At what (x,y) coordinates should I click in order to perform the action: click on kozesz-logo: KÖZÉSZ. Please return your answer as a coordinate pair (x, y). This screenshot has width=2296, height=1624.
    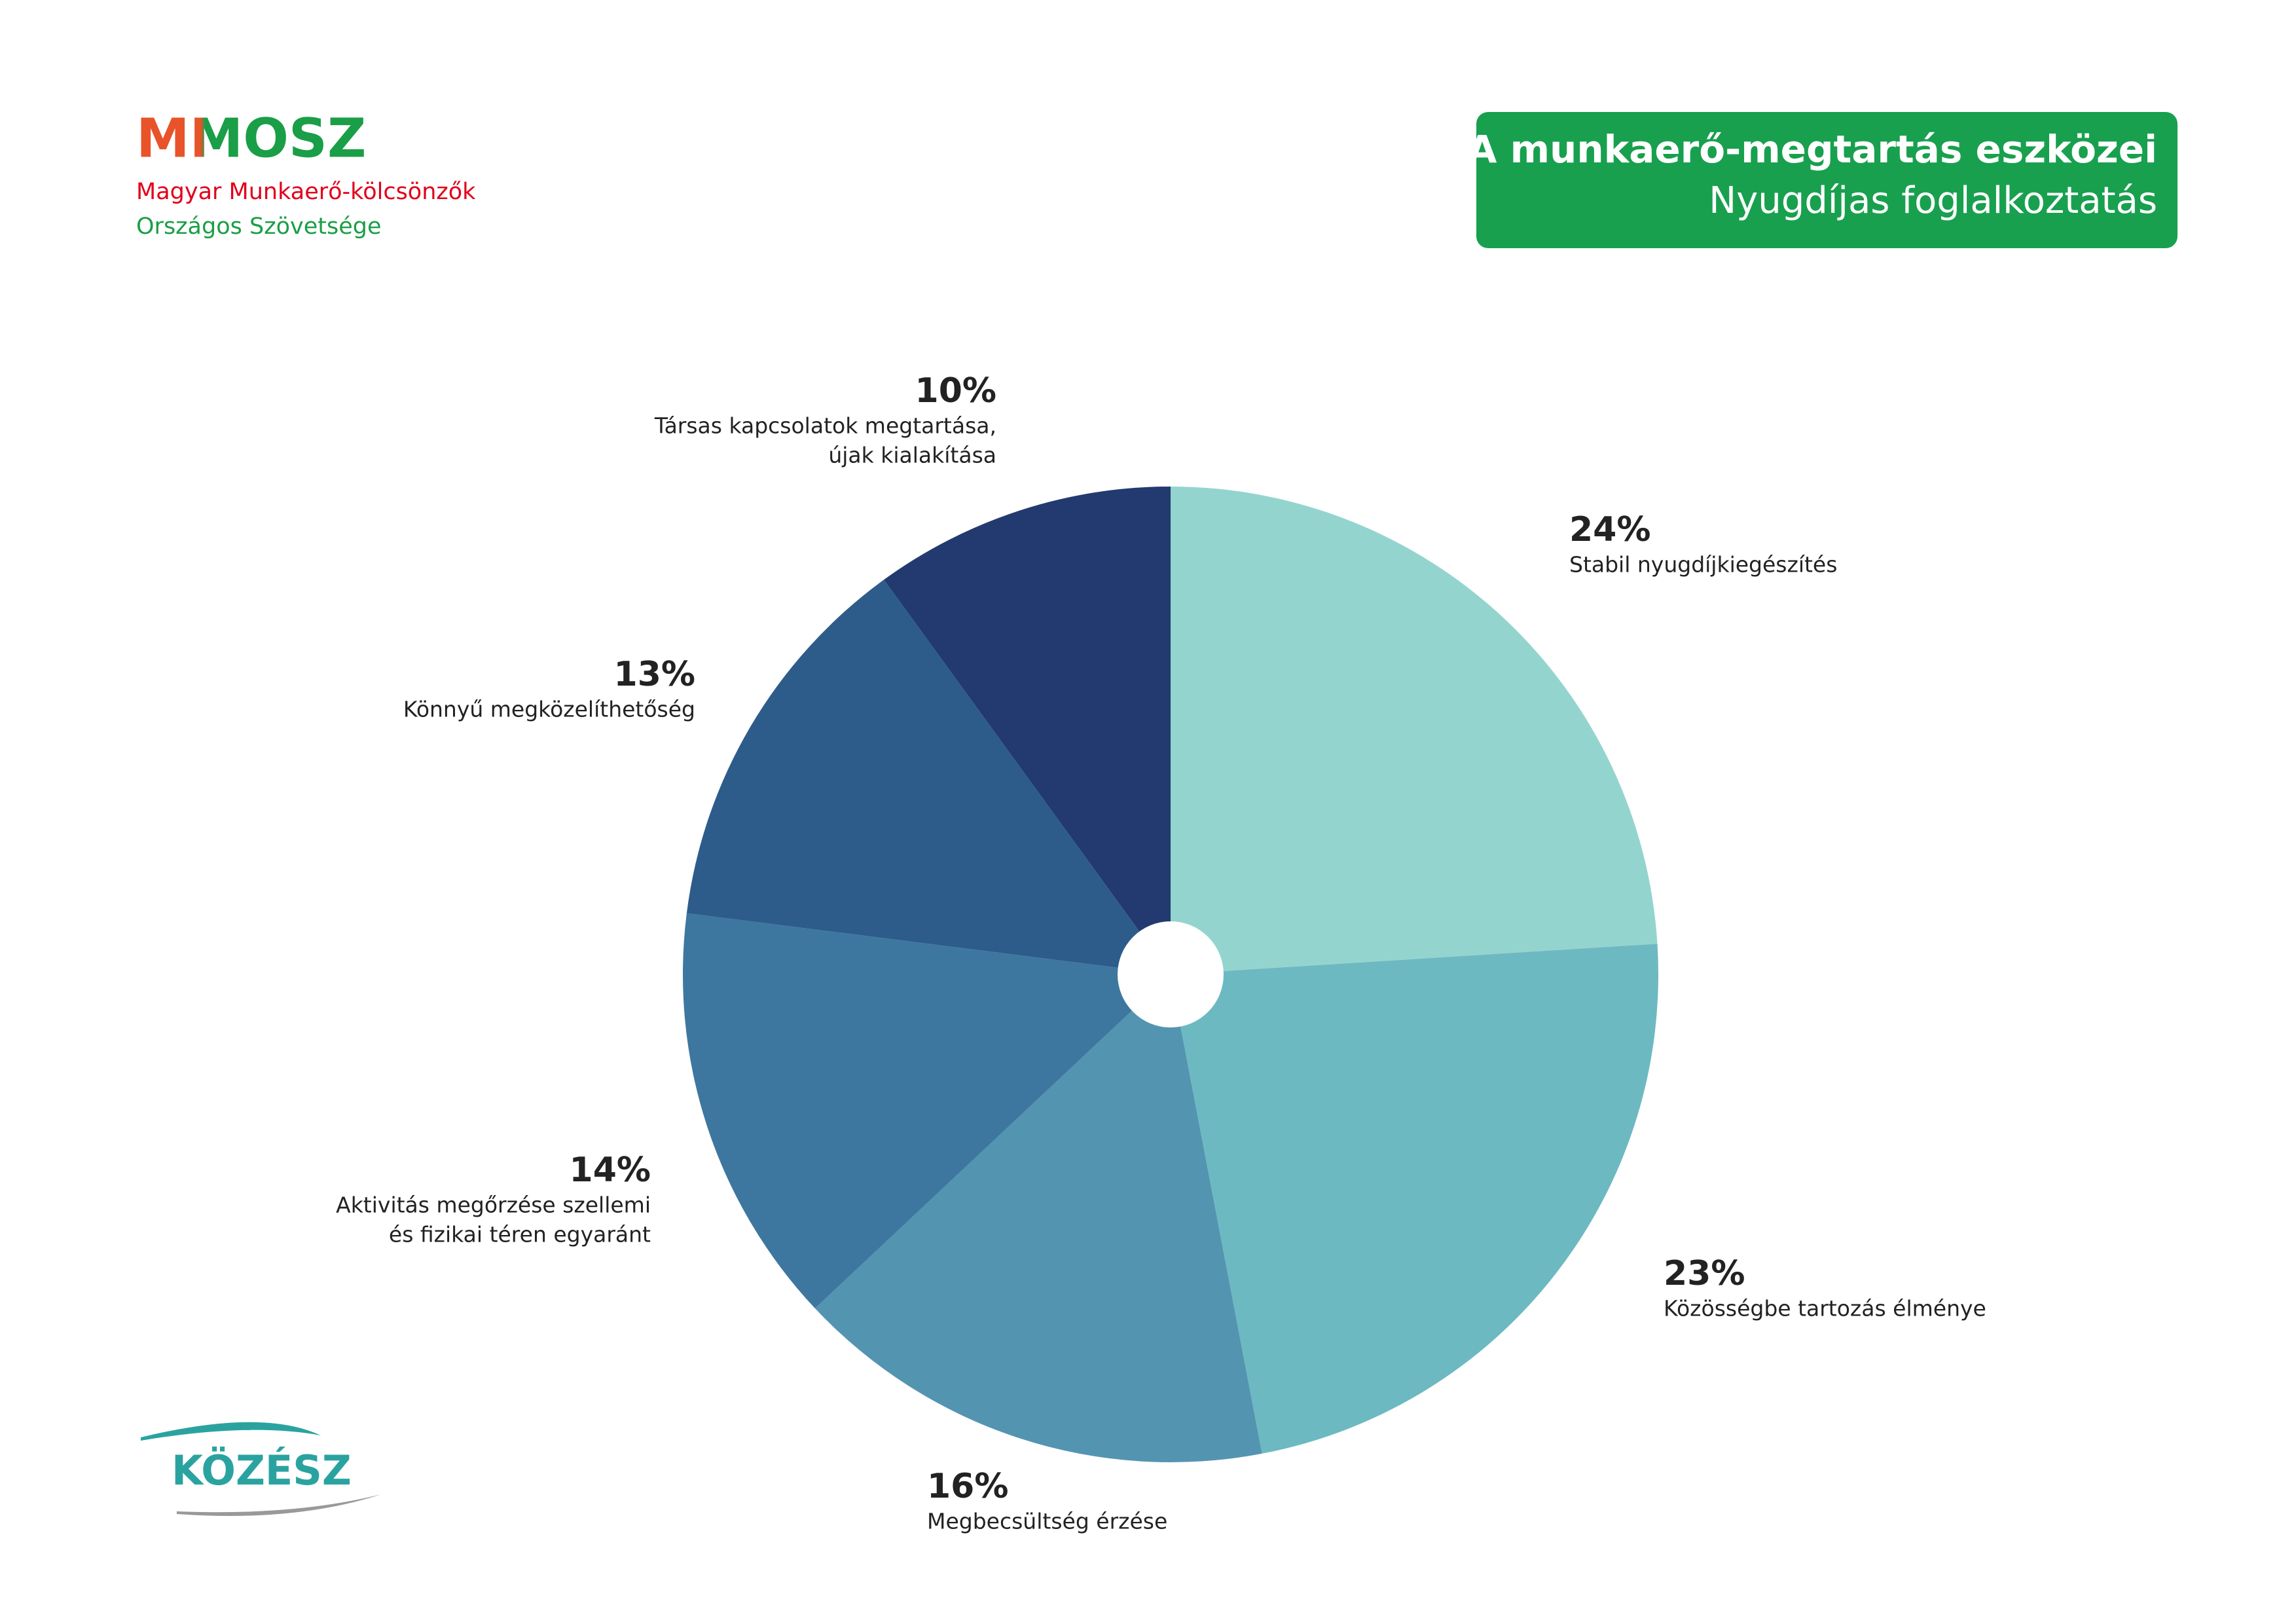
    Looking at the image, I should click on (262, 1470).